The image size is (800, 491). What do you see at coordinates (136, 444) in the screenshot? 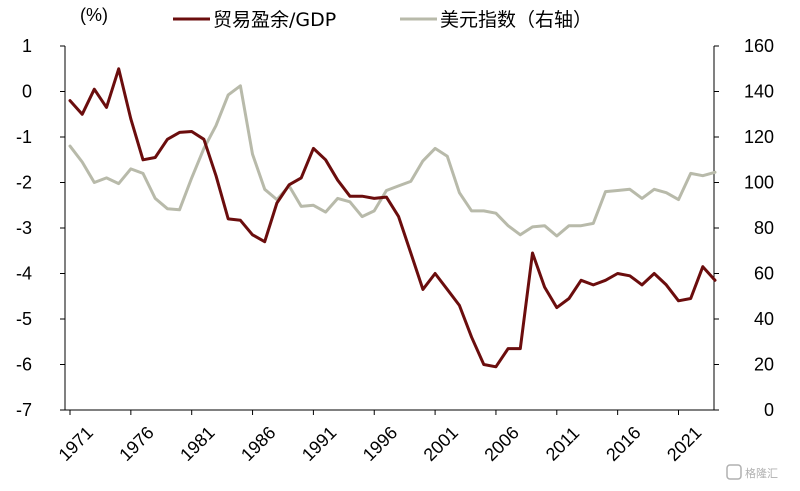
I see `x-tick-label: 1976` at bounding box center [136, 444].